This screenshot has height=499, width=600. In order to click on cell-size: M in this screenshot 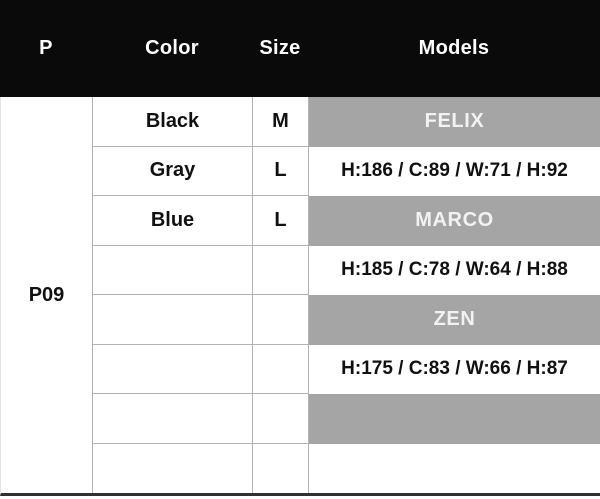, I will do `click(281, 122)`.